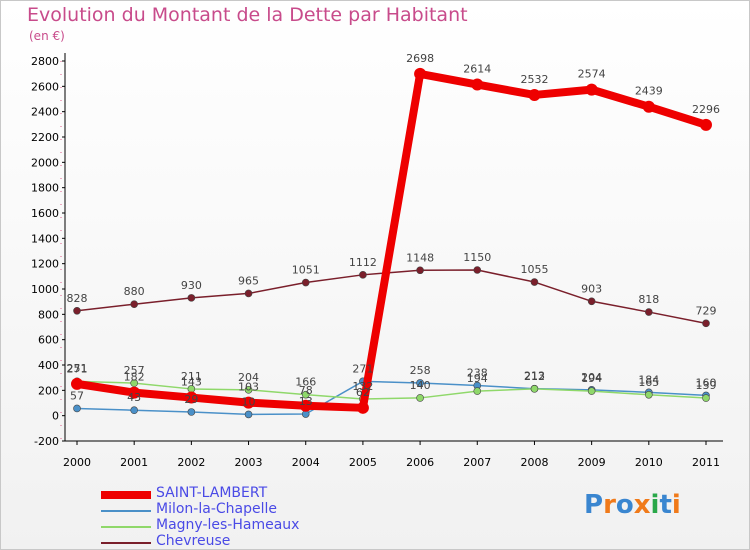 This screenshot has height=550, width=750. I want to click on x-tick-label: 2010, so click(649, 462).